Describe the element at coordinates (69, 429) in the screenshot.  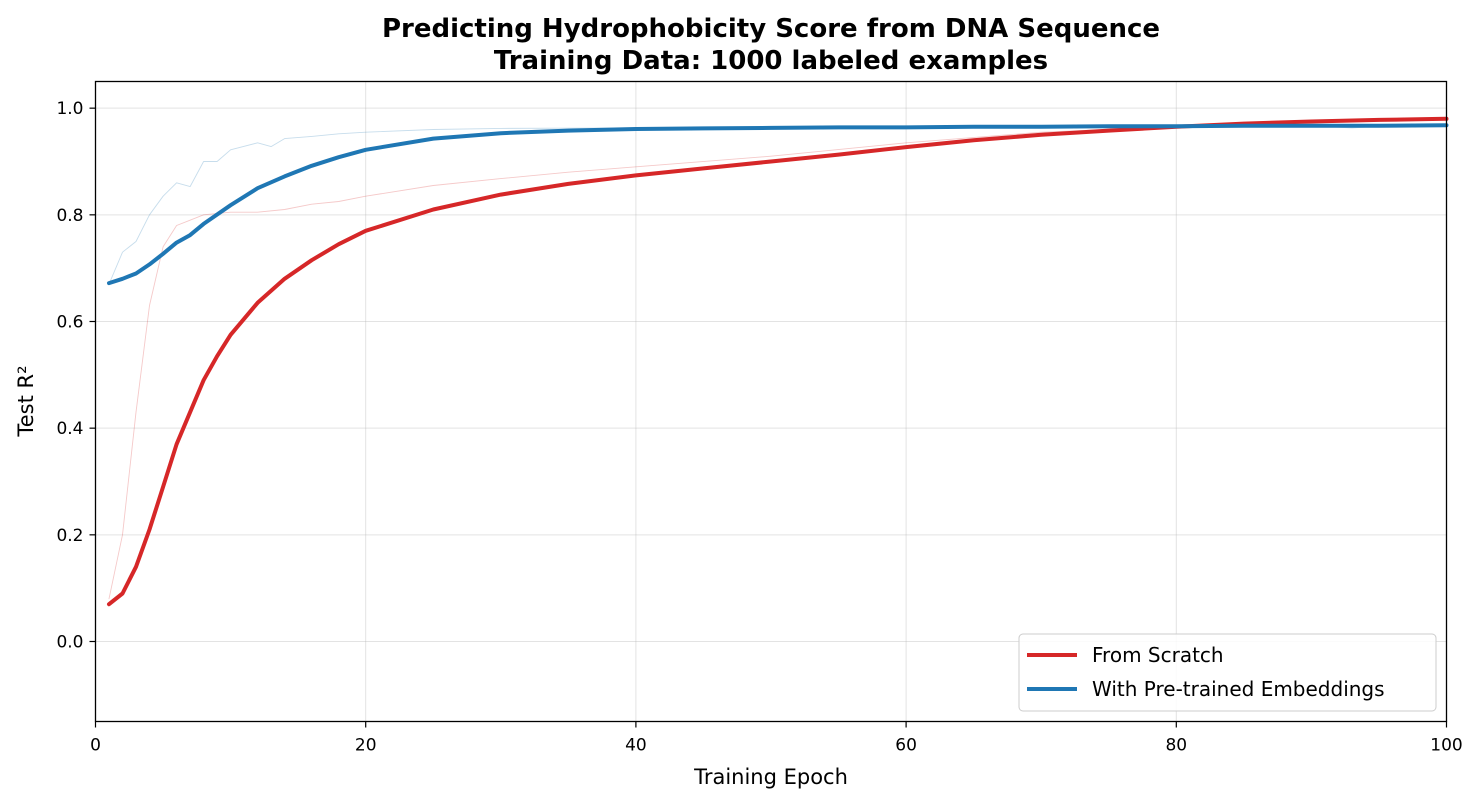
I see `y-tick-label-2: 0.4` at that location.